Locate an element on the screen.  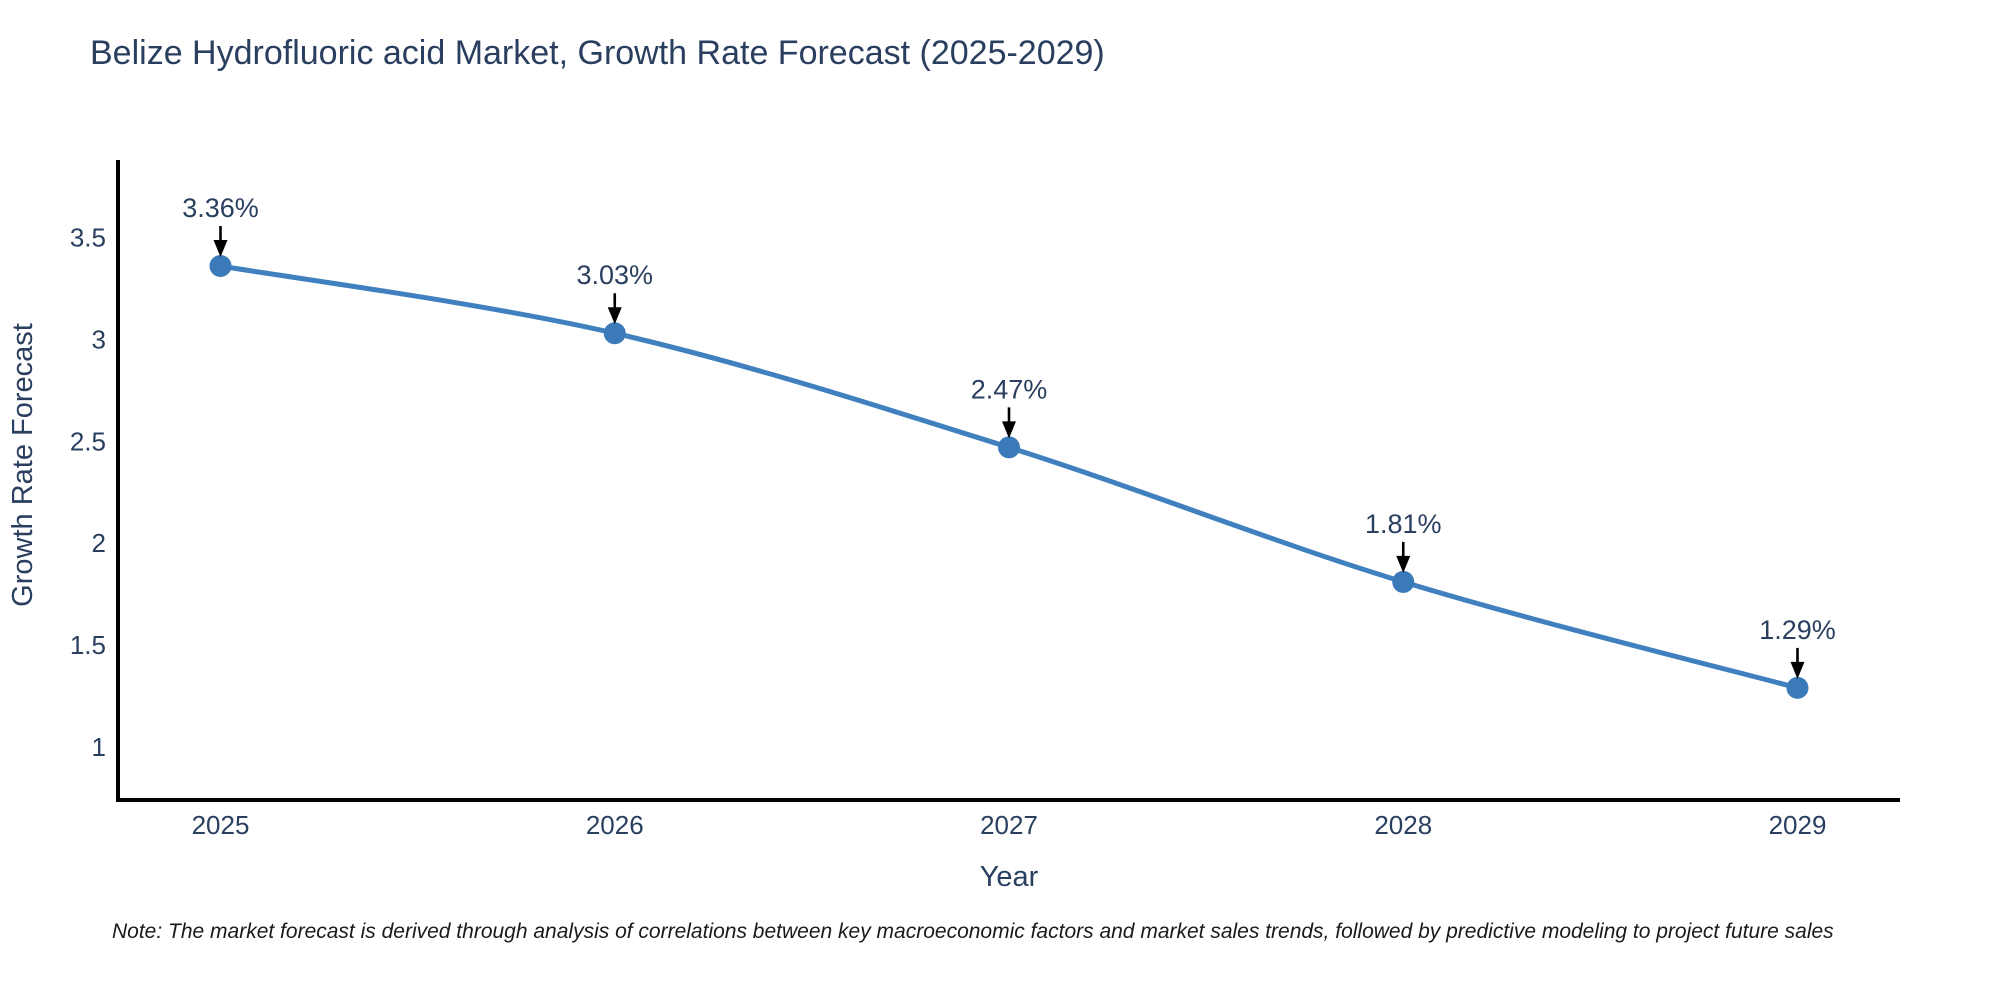
annotation-arrowhead-2025 is located at coordinates (220, 248).